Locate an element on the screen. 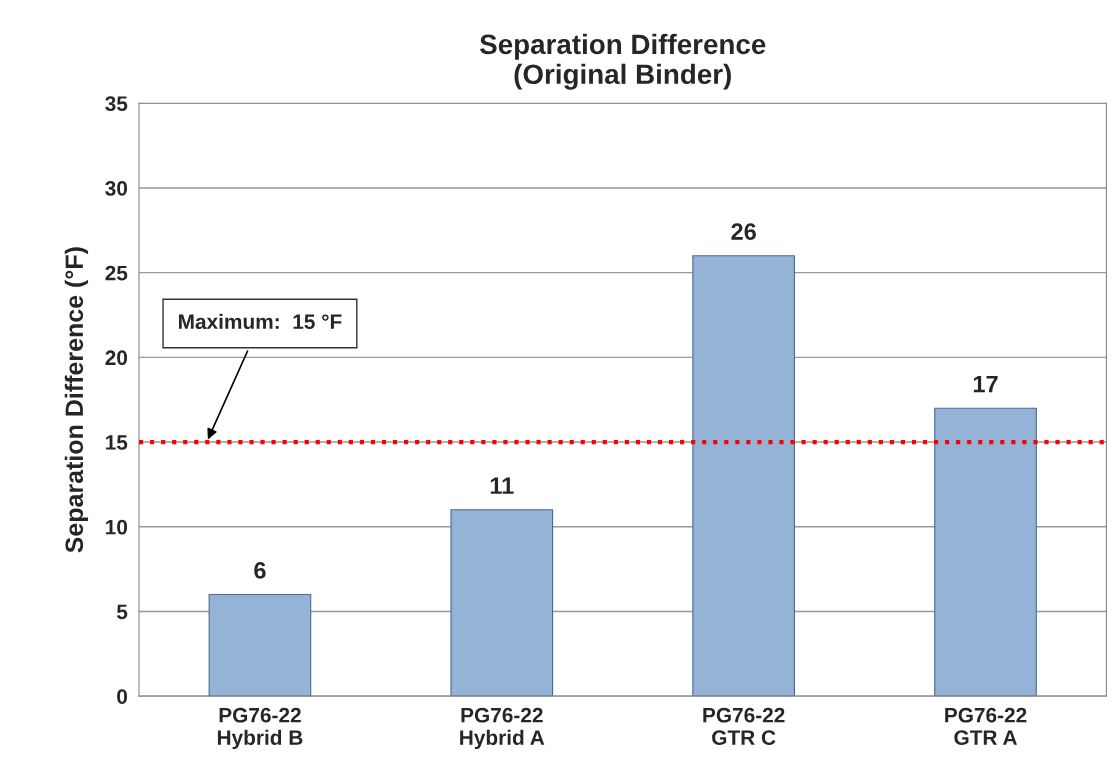 The image size is (1112, 765). y-tick-label: 35 is located at coordinates (116, 104).